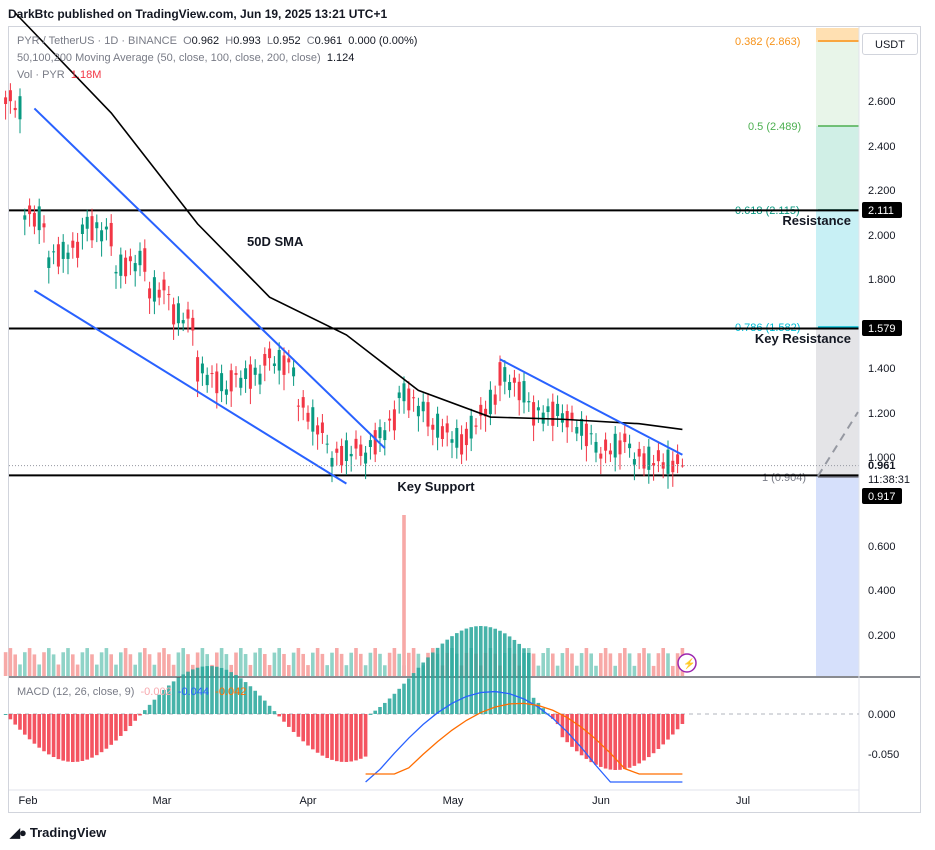  I want to click on volume-legend: Vol · PYR 1.18M, so click(59, 75).